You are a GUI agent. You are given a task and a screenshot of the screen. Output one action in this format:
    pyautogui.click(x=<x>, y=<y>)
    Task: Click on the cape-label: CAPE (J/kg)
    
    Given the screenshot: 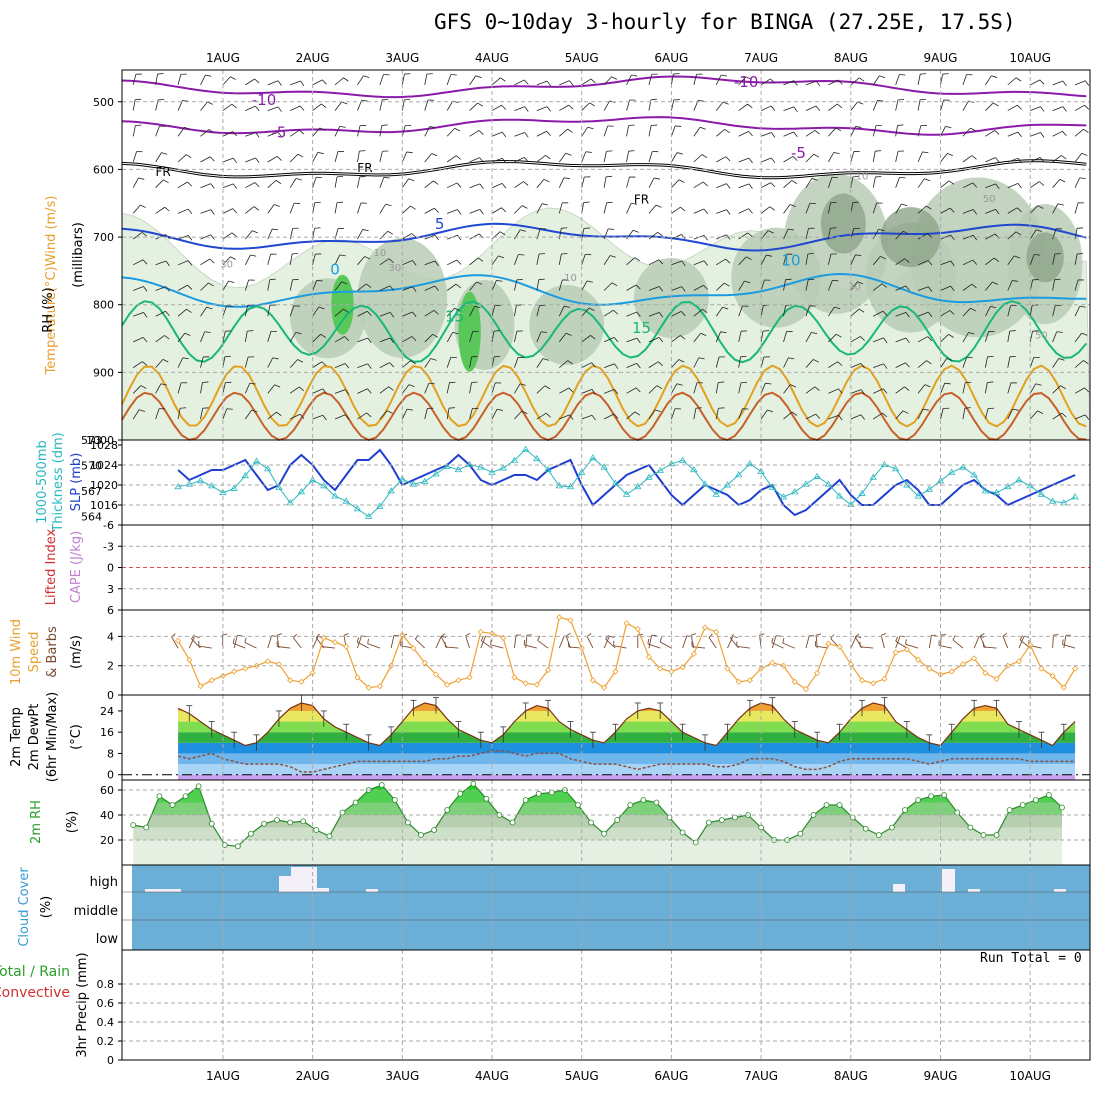 What is the action you would take?
    pyautogui.click(x=76, y=567)
    